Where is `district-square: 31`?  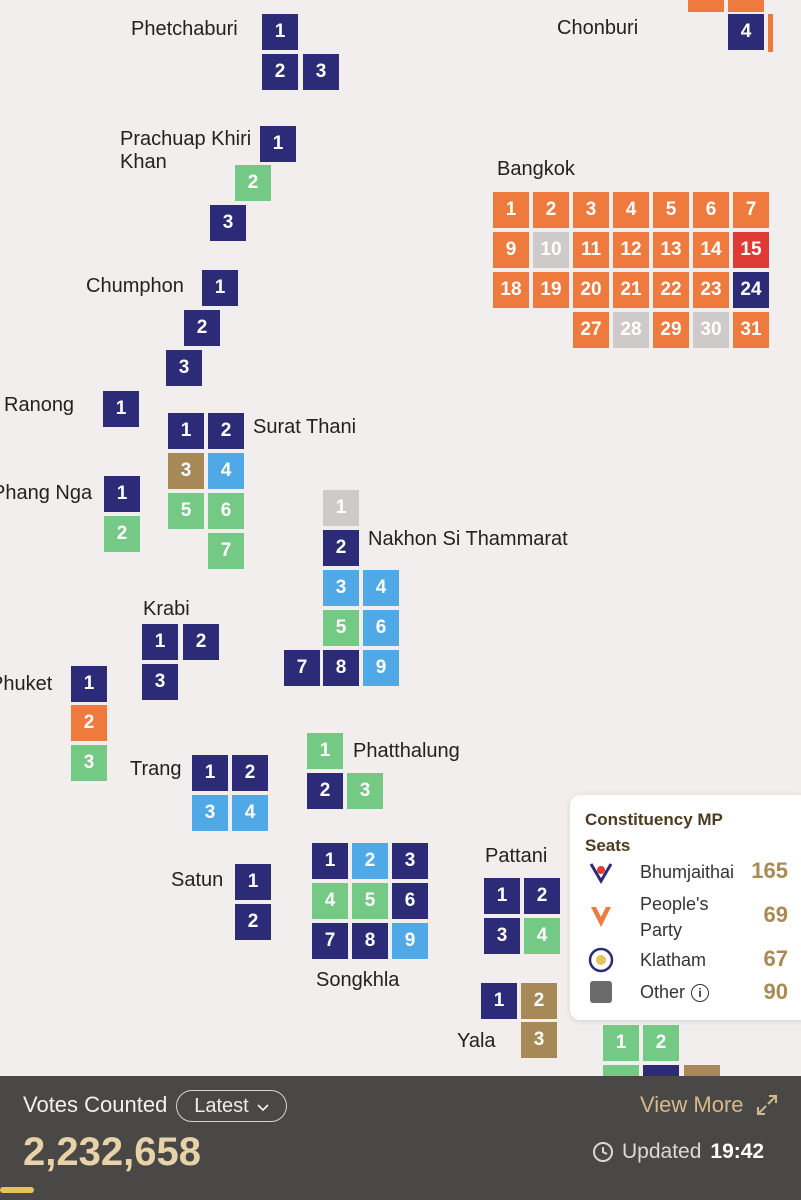 district-square: 31 is located at coordinates (751, 330).